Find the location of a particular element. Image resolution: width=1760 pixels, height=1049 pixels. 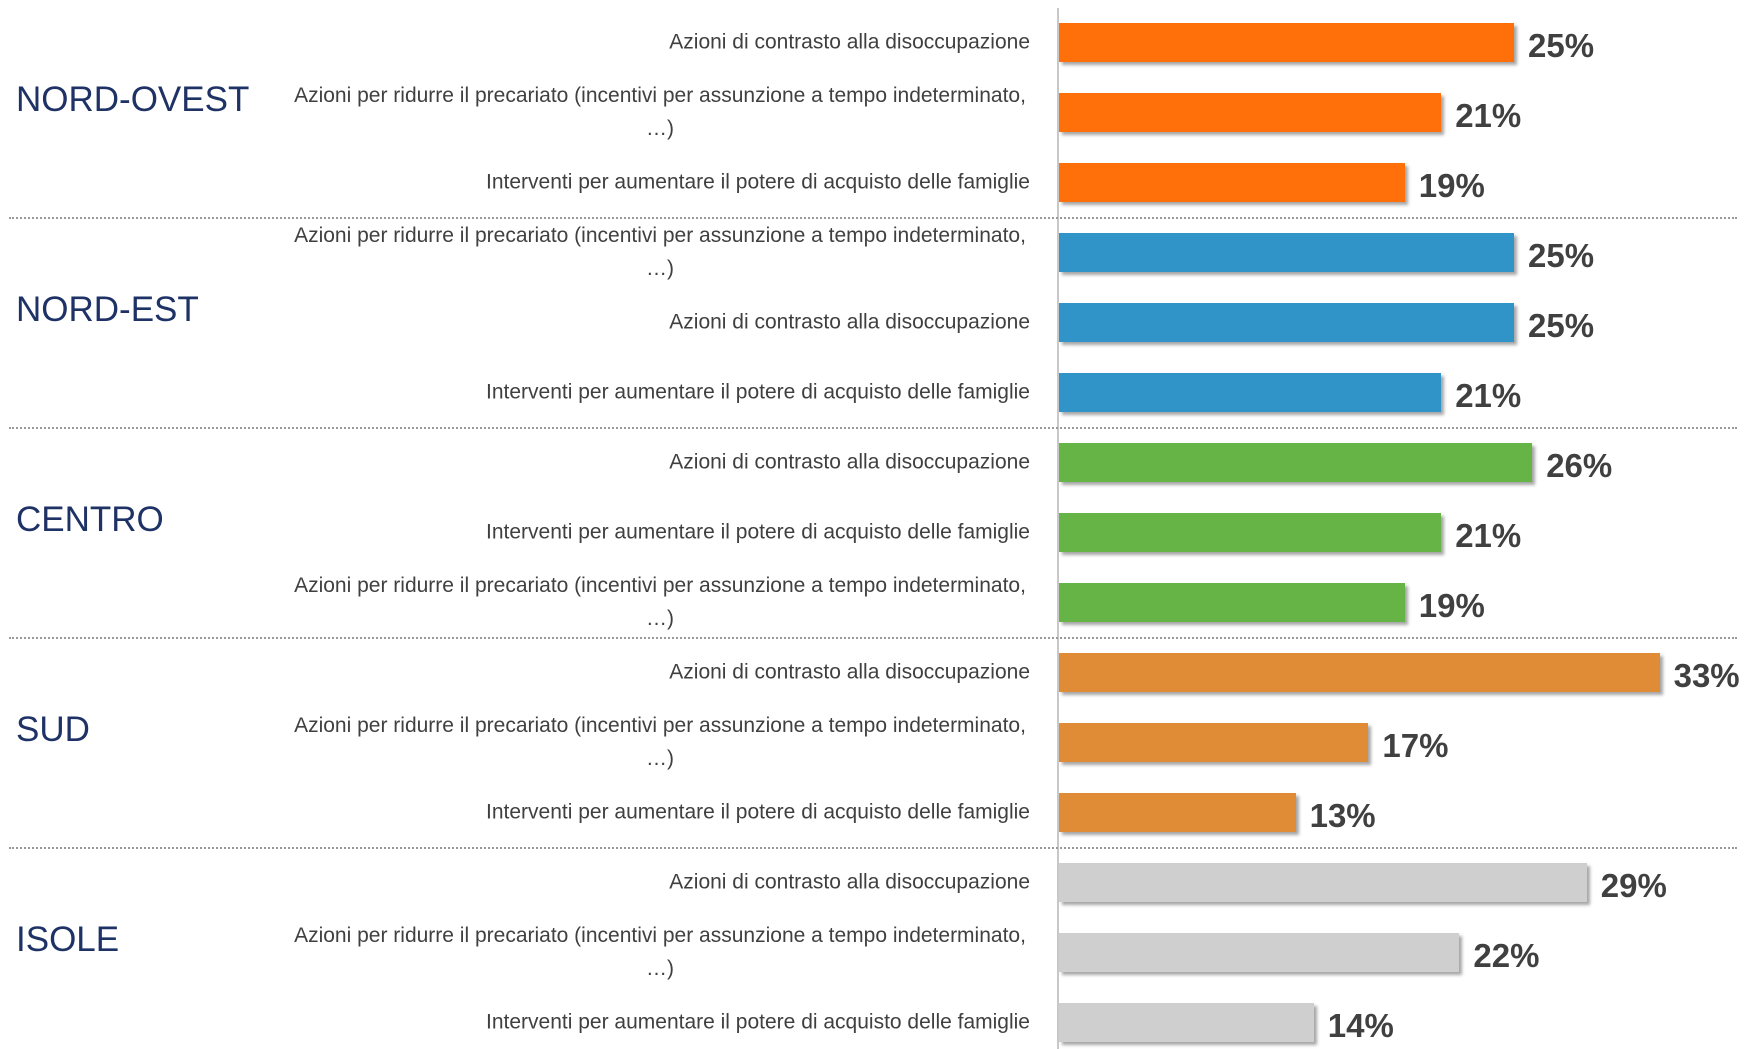

axis-line is located at coordinates (1058, 528).